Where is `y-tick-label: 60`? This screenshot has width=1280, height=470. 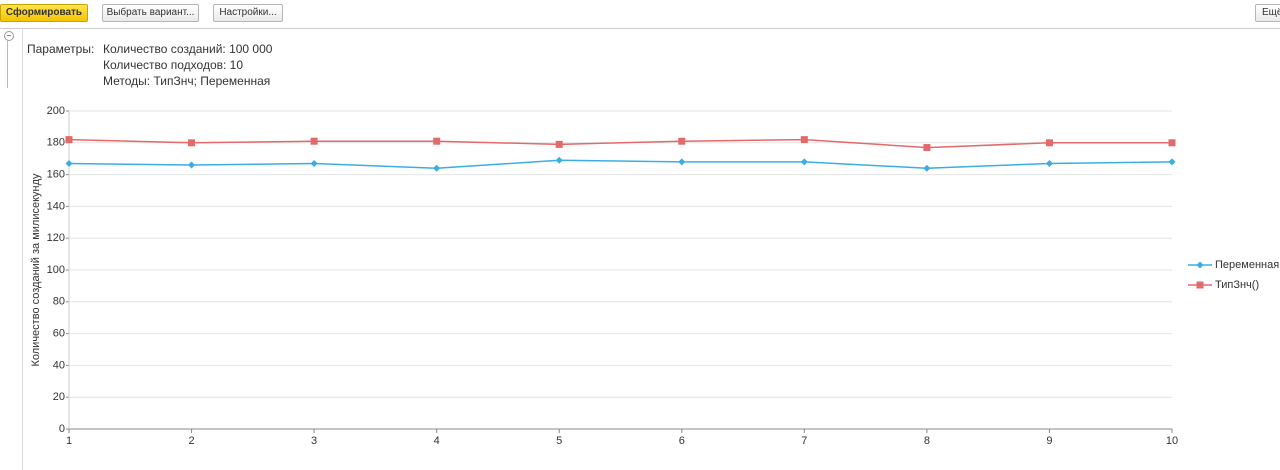
y-tick-label: 60 is located at coordinates (59, 334).